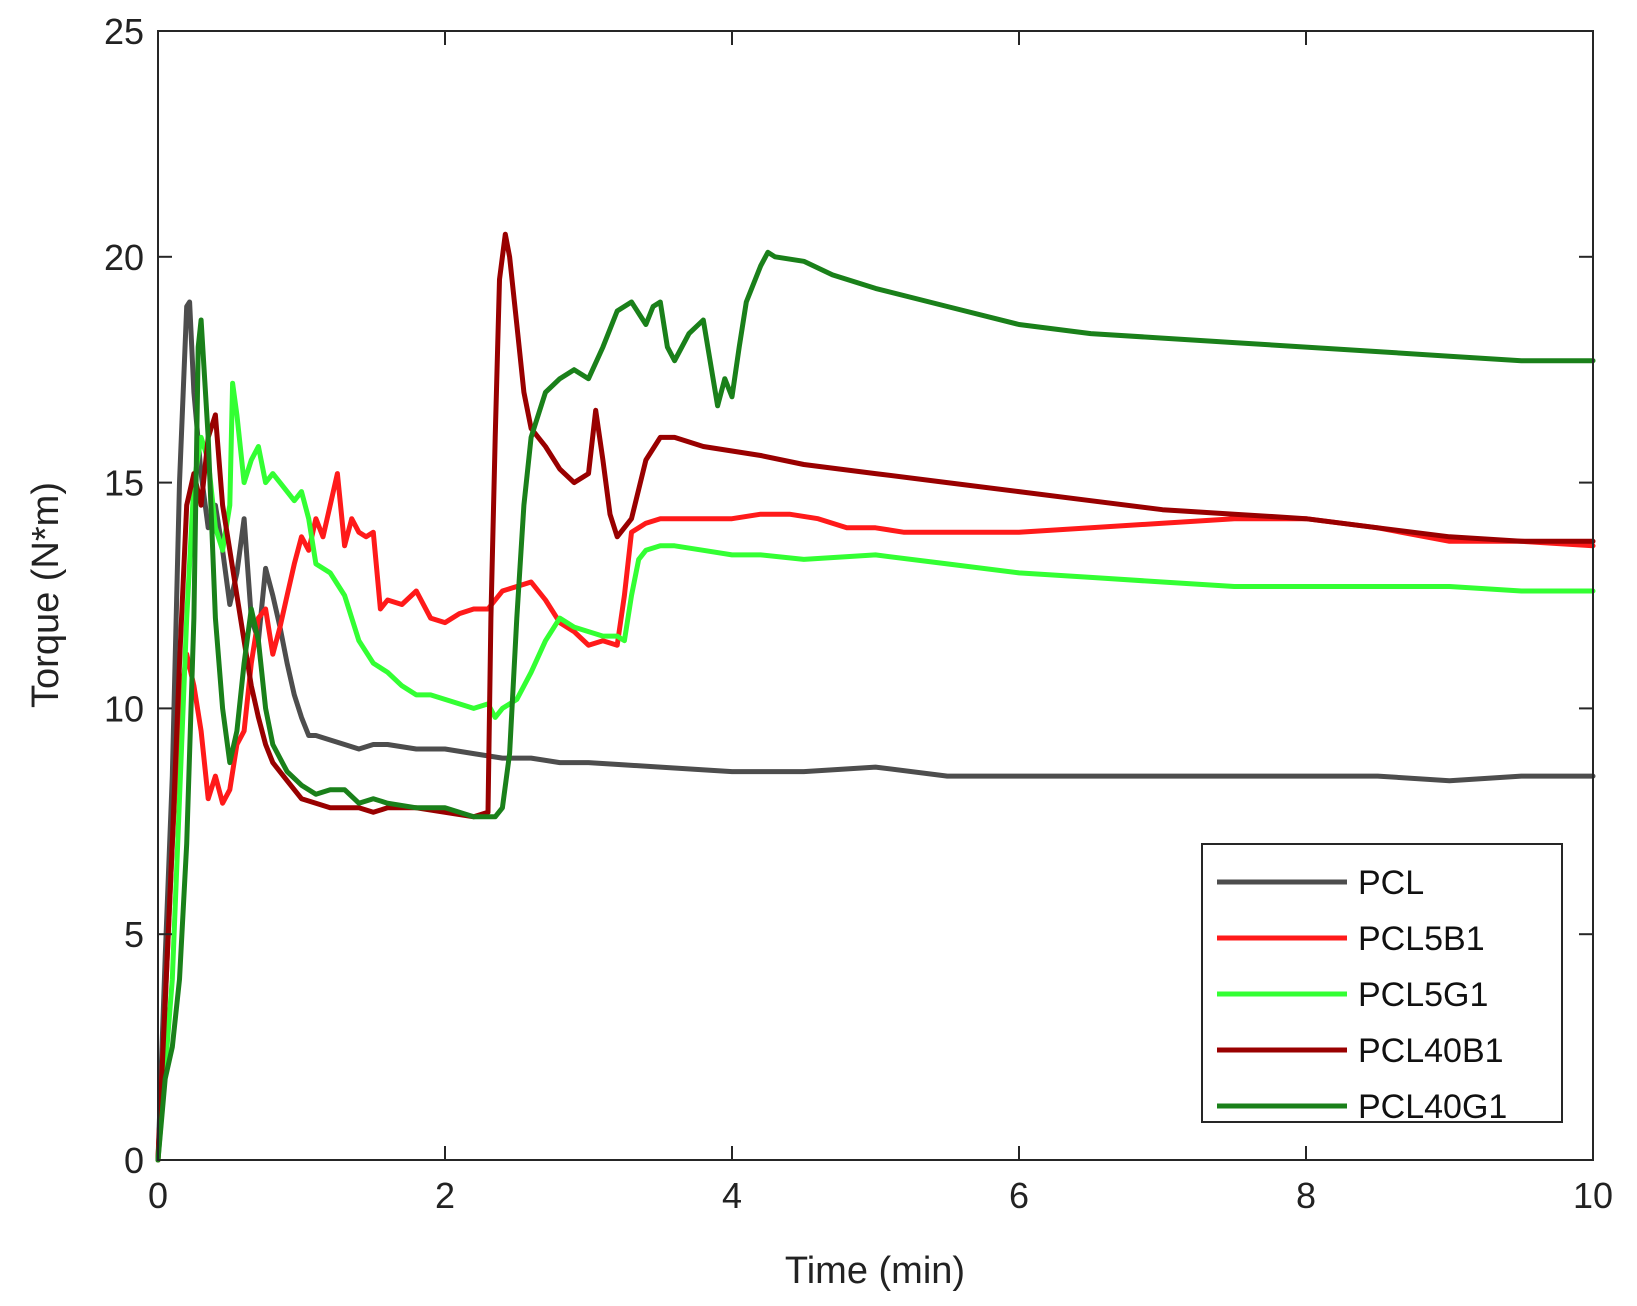 This screenshot has width=1637, height=1306. Describe the element at coordinates (1019, 1195) in the screenshot. I see `x-tick-label: 6` at that location.